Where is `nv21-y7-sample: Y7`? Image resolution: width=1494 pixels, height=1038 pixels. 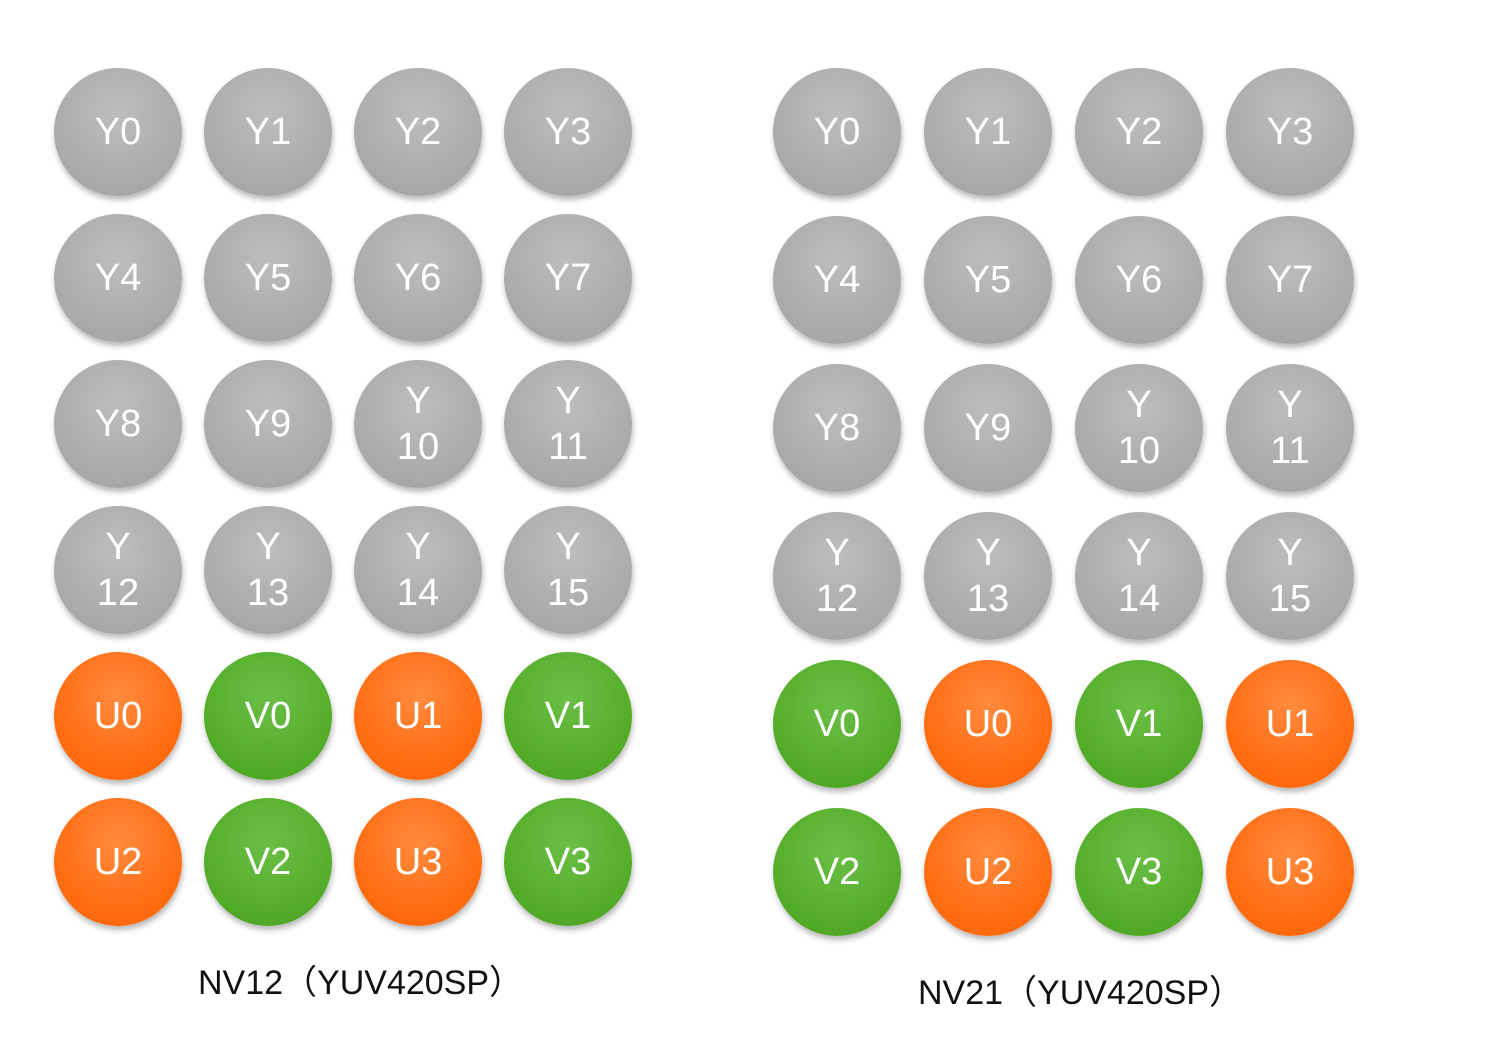
nv21-y7-sample: Y7 is located at coordinates (1290, 280).